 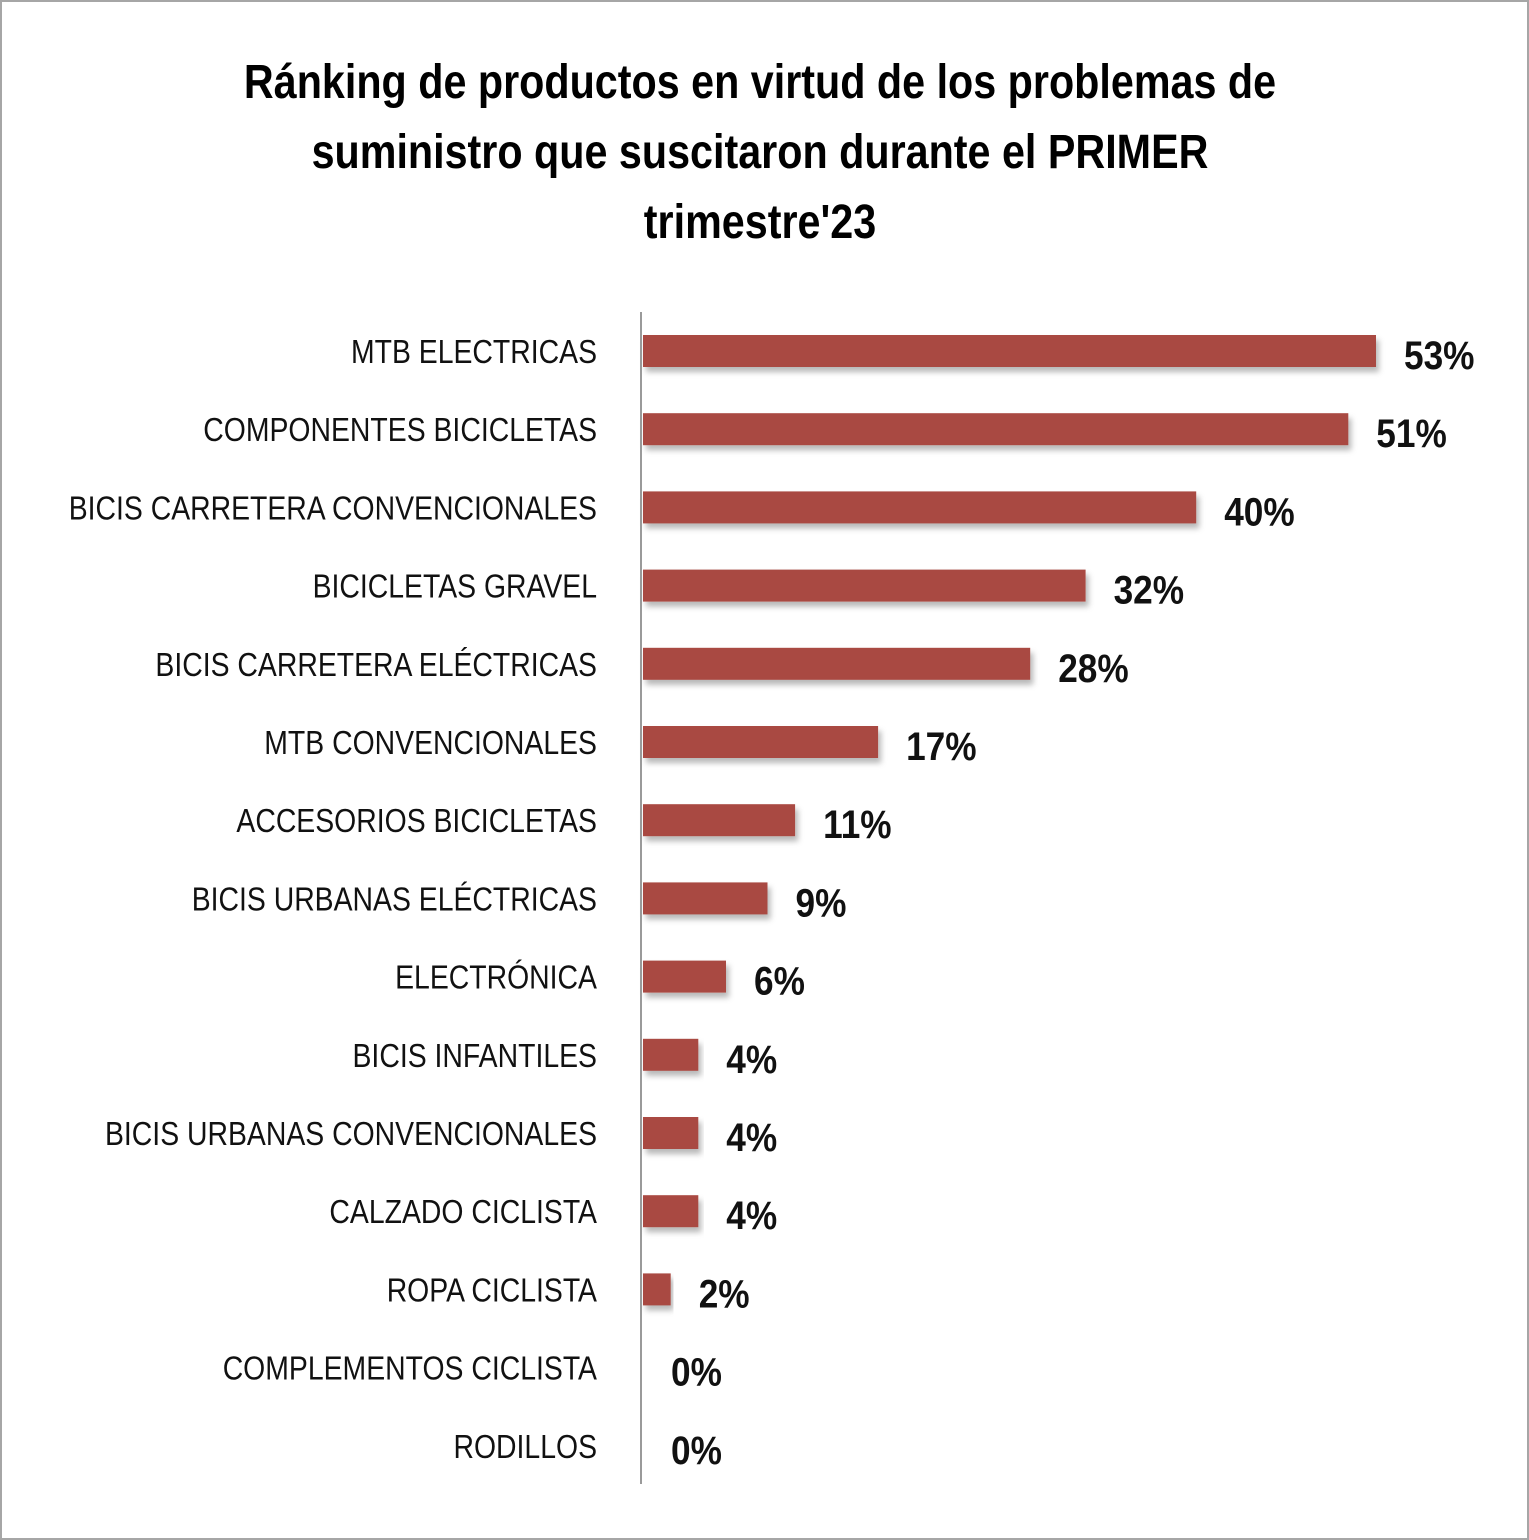 I want to click on category-label-14: RODILLOS, so click(x=526, y=1446).